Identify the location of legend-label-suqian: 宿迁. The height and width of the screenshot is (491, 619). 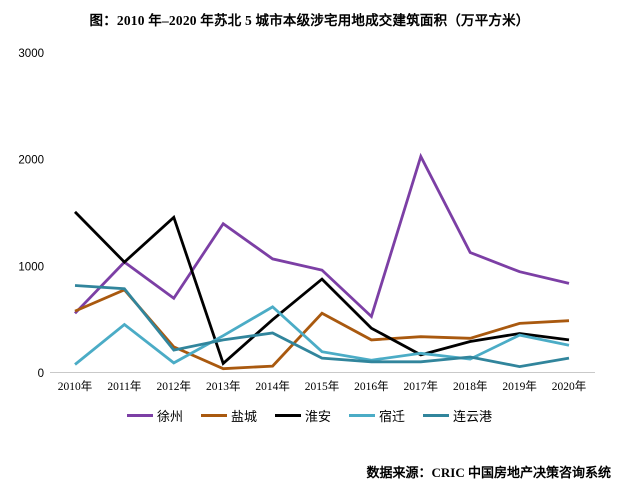
(392, 416).